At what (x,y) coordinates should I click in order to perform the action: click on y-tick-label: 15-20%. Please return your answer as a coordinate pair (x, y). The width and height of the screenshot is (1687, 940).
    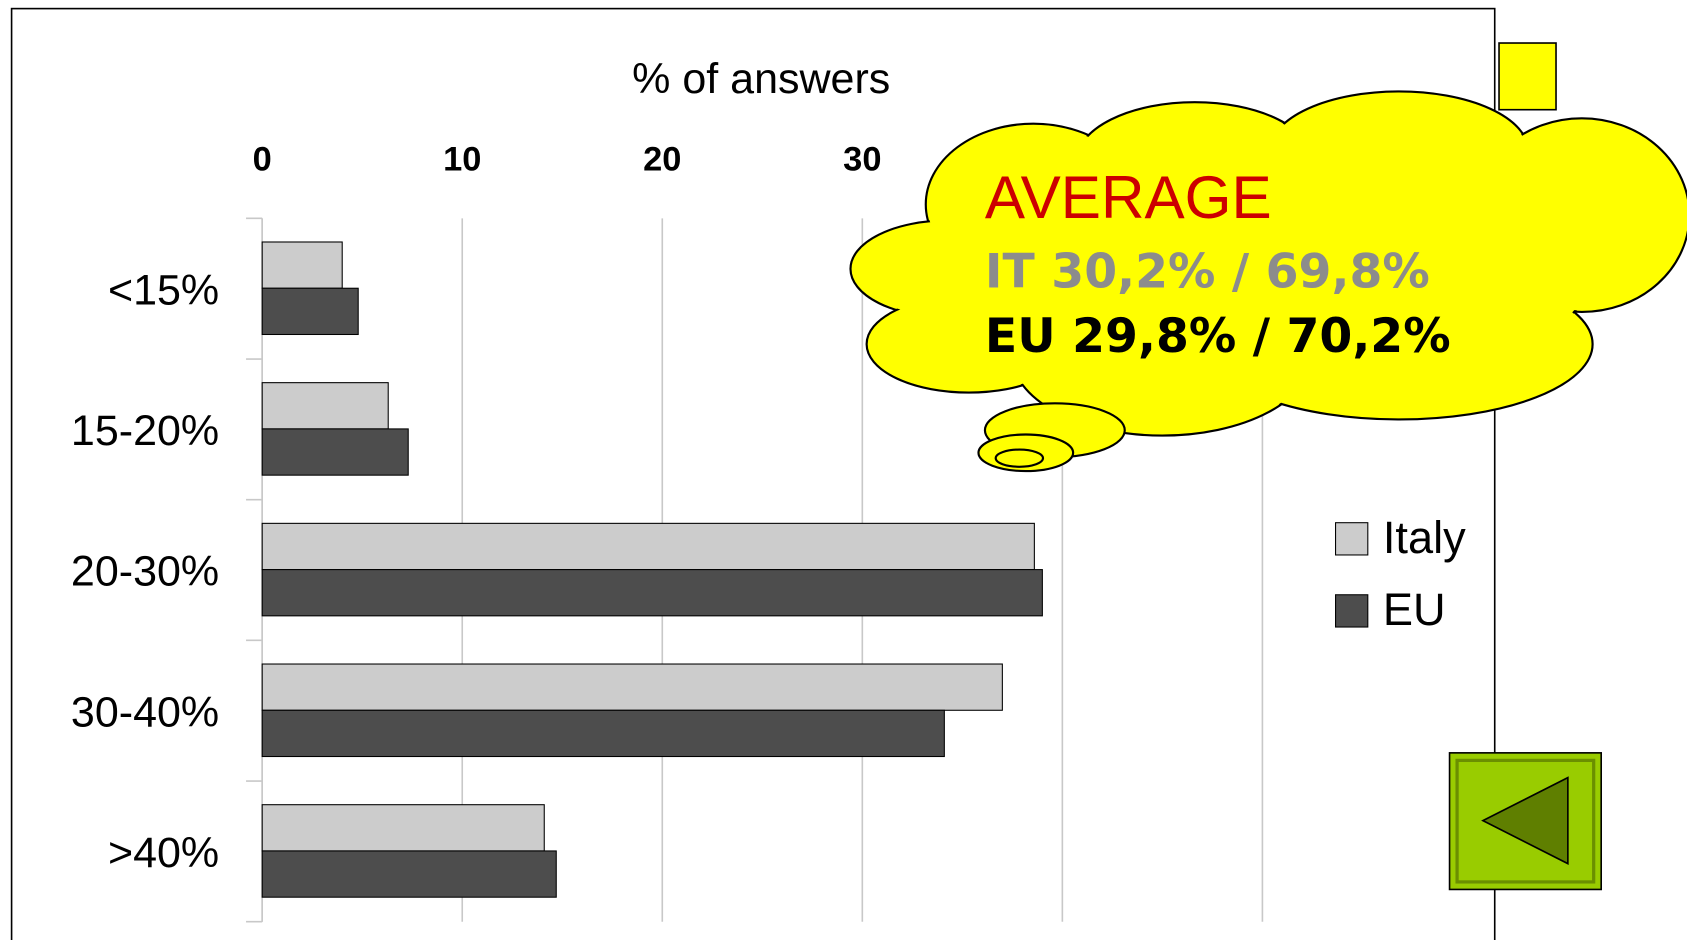
    Looking at the image, I should click on (145, 431).